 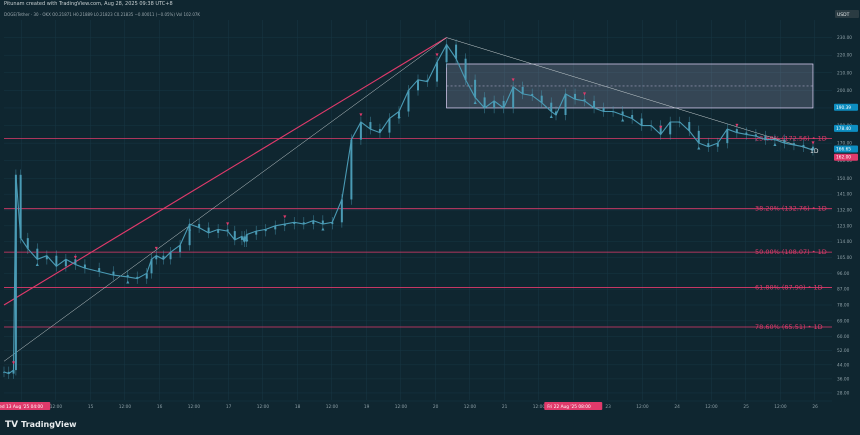 What do you see at coordinates (677, 407) in the screenshot?
I see `time-axis-tick: 24` at bounding box center [677, 407].